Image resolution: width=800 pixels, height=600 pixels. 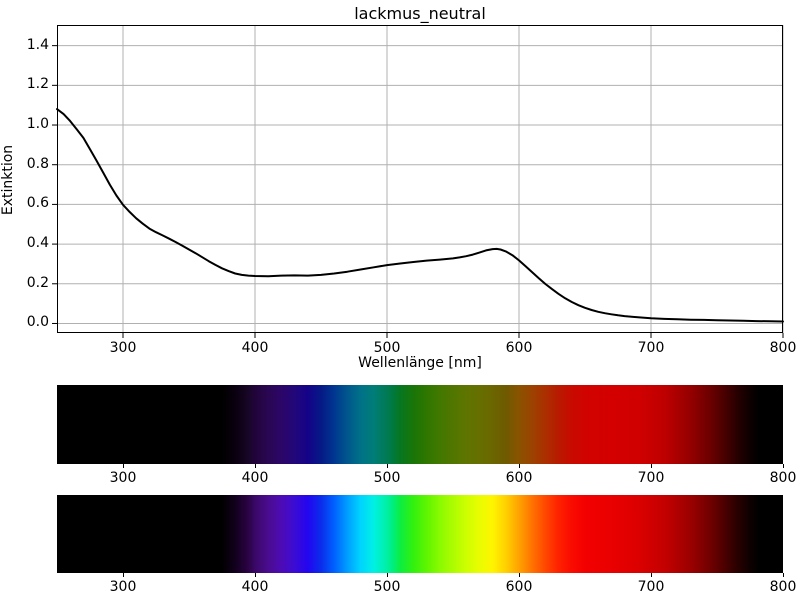 What do you see at coordinates (783, 348) in the screenshot?
I see `x-tick-label: 800` at bounding box center [783, 348].